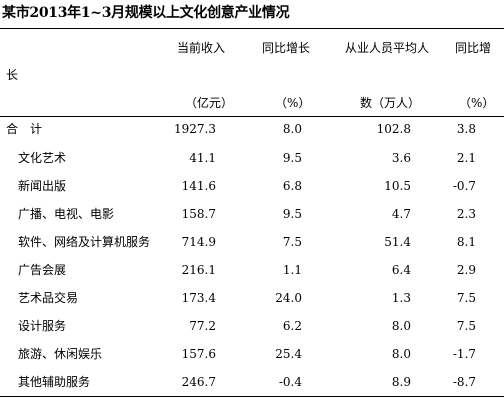 The height and width of the screenshot is (408, 504). Describe the element at coordinates (198, 382) in the screenshot. I see `row-revenue: 246.7` at that location.